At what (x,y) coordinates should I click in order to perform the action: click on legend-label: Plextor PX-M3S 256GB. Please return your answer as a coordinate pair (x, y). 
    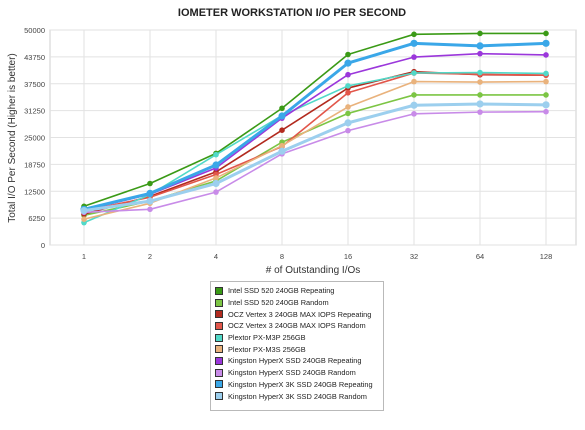
    Looking at the image, I should click on (267, 349).